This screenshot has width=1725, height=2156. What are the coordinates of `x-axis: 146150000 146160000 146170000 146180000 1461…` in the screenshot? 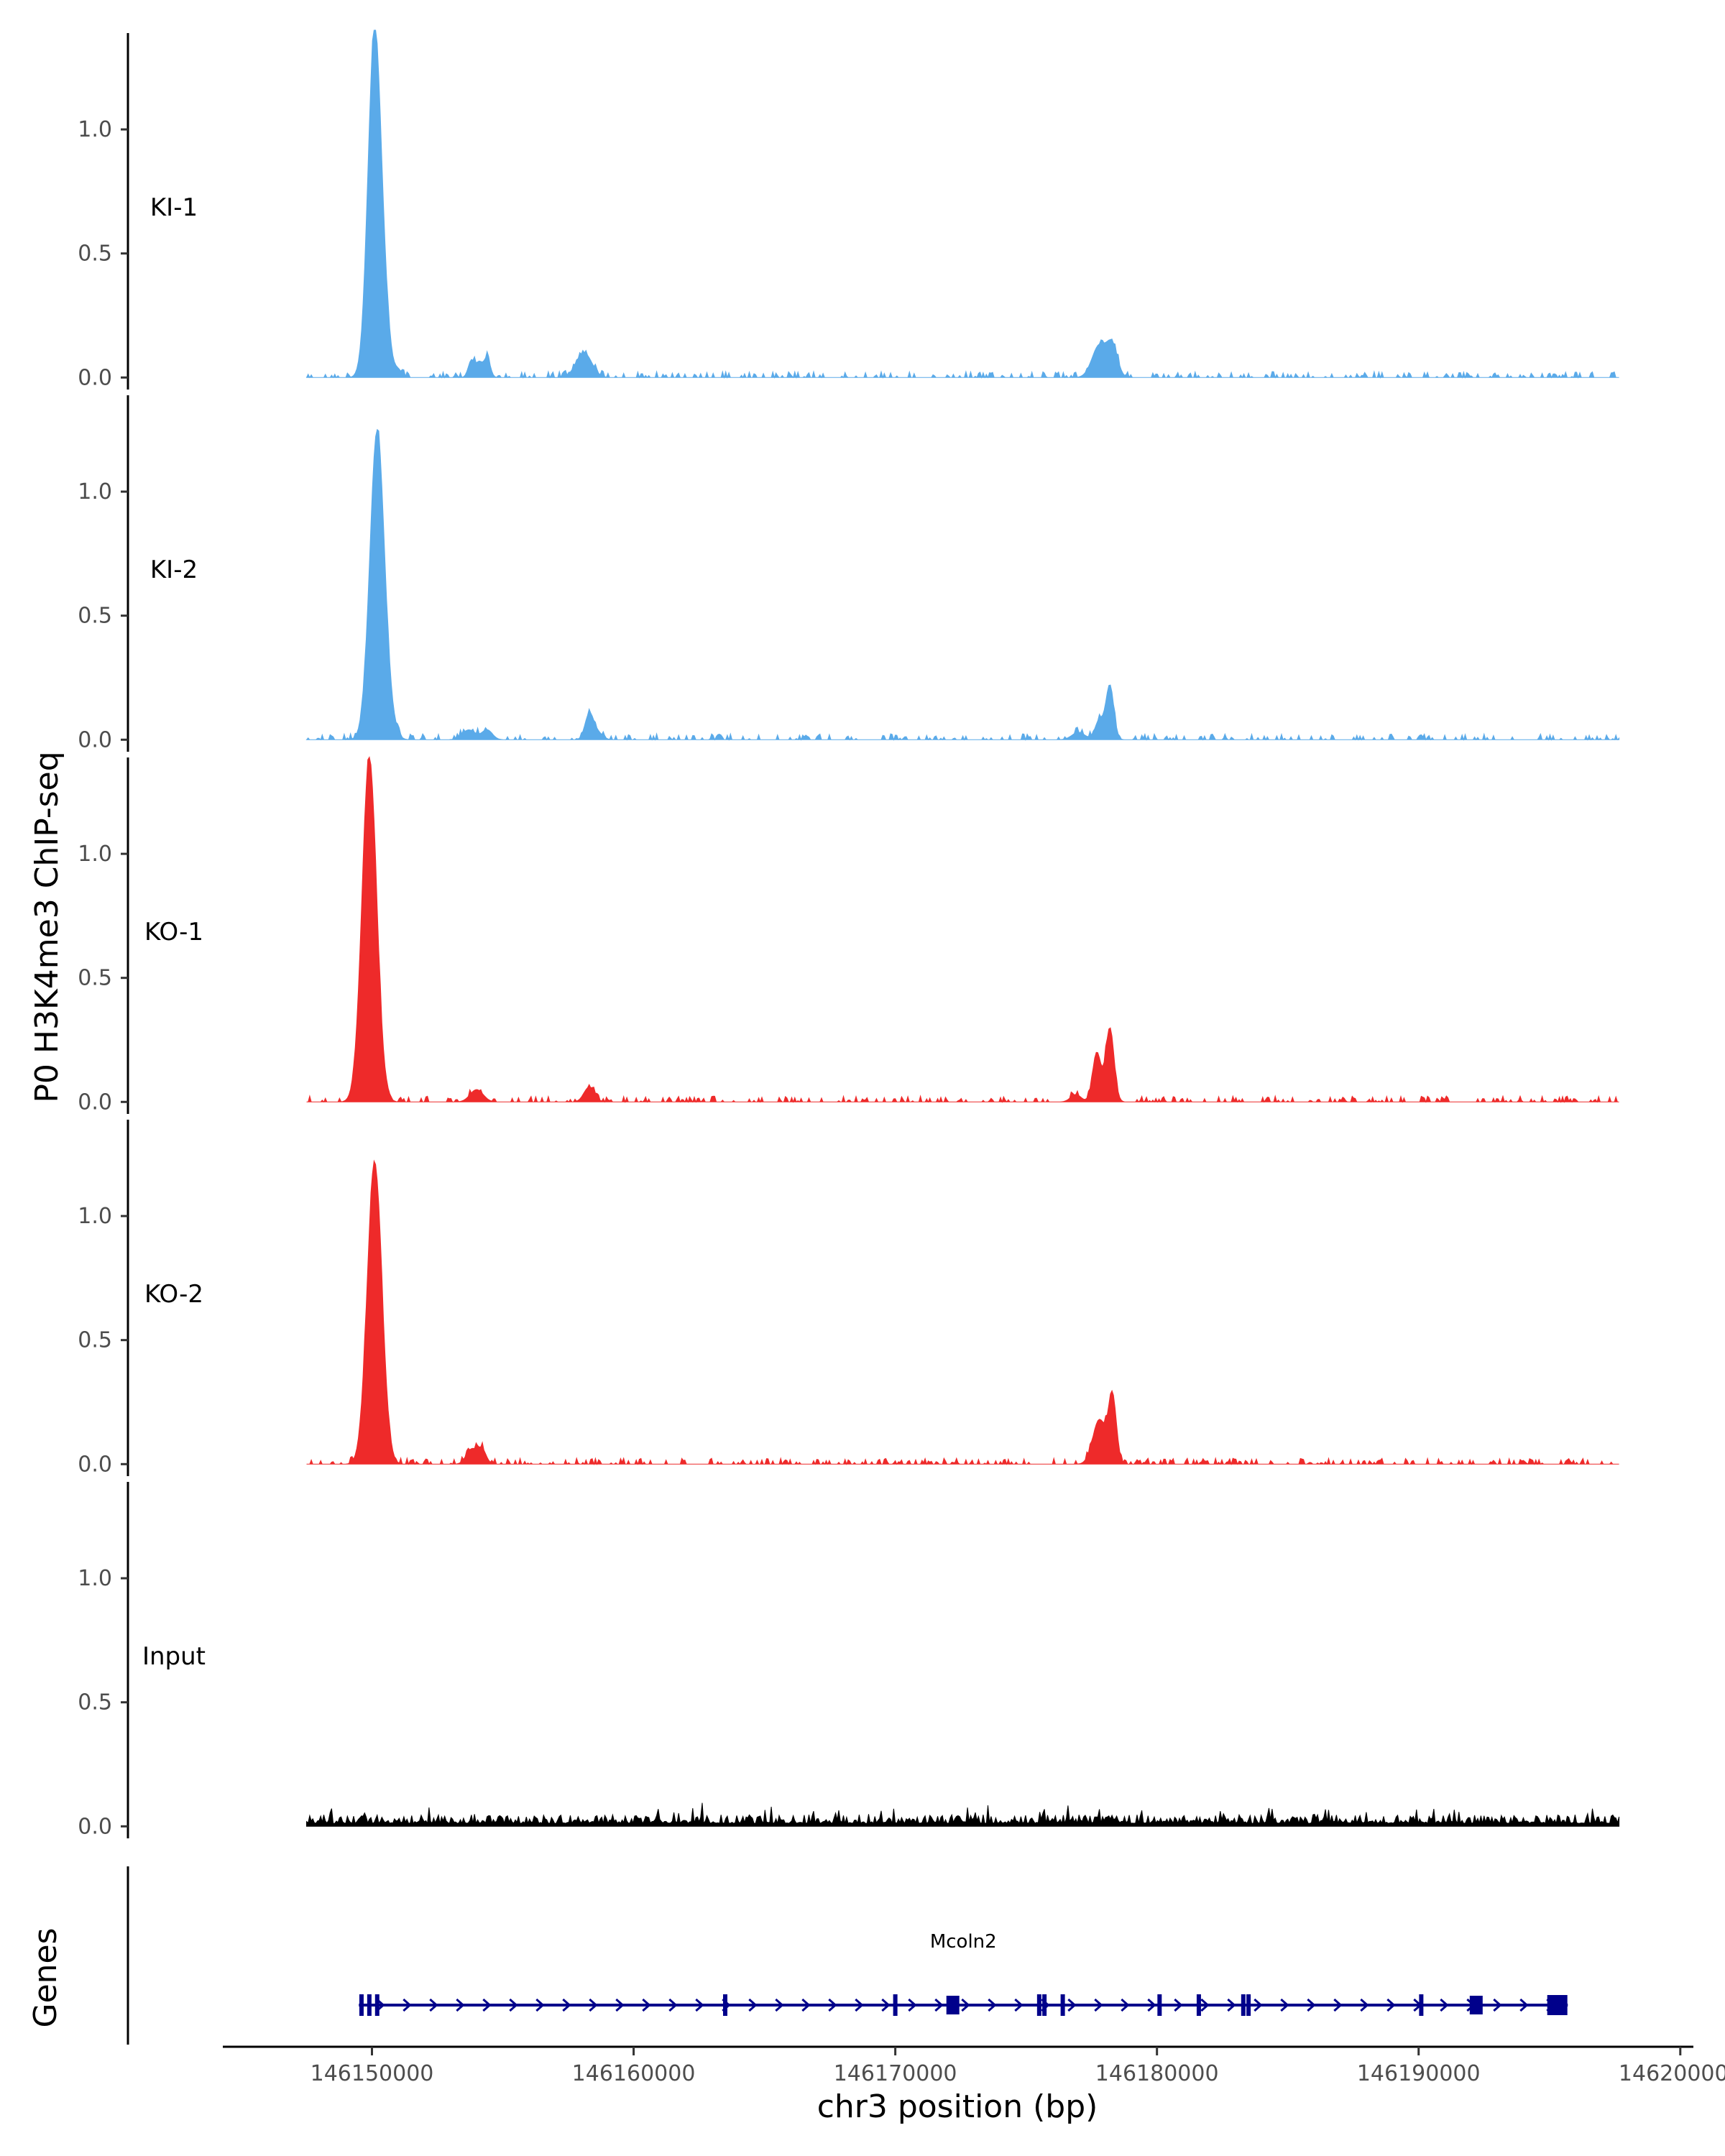 It's located at (974, 2085).